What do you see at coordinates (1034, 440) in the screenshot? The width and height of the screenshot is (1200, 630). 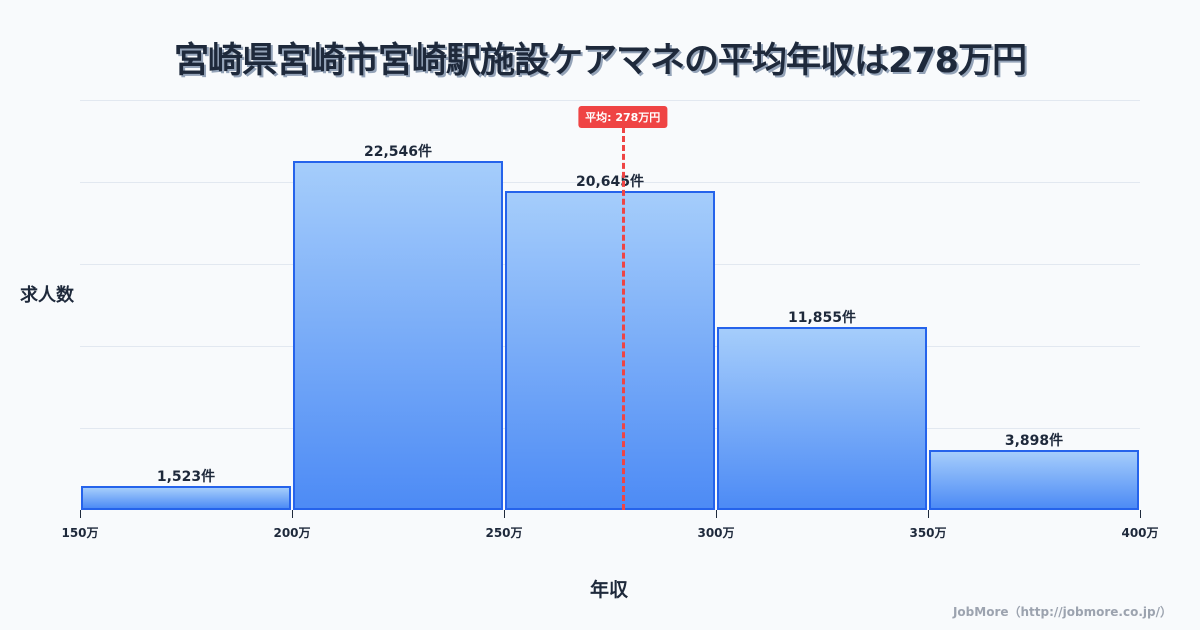 I see `bar-value-label: 3,898件` at bounding box center [1034, 440].